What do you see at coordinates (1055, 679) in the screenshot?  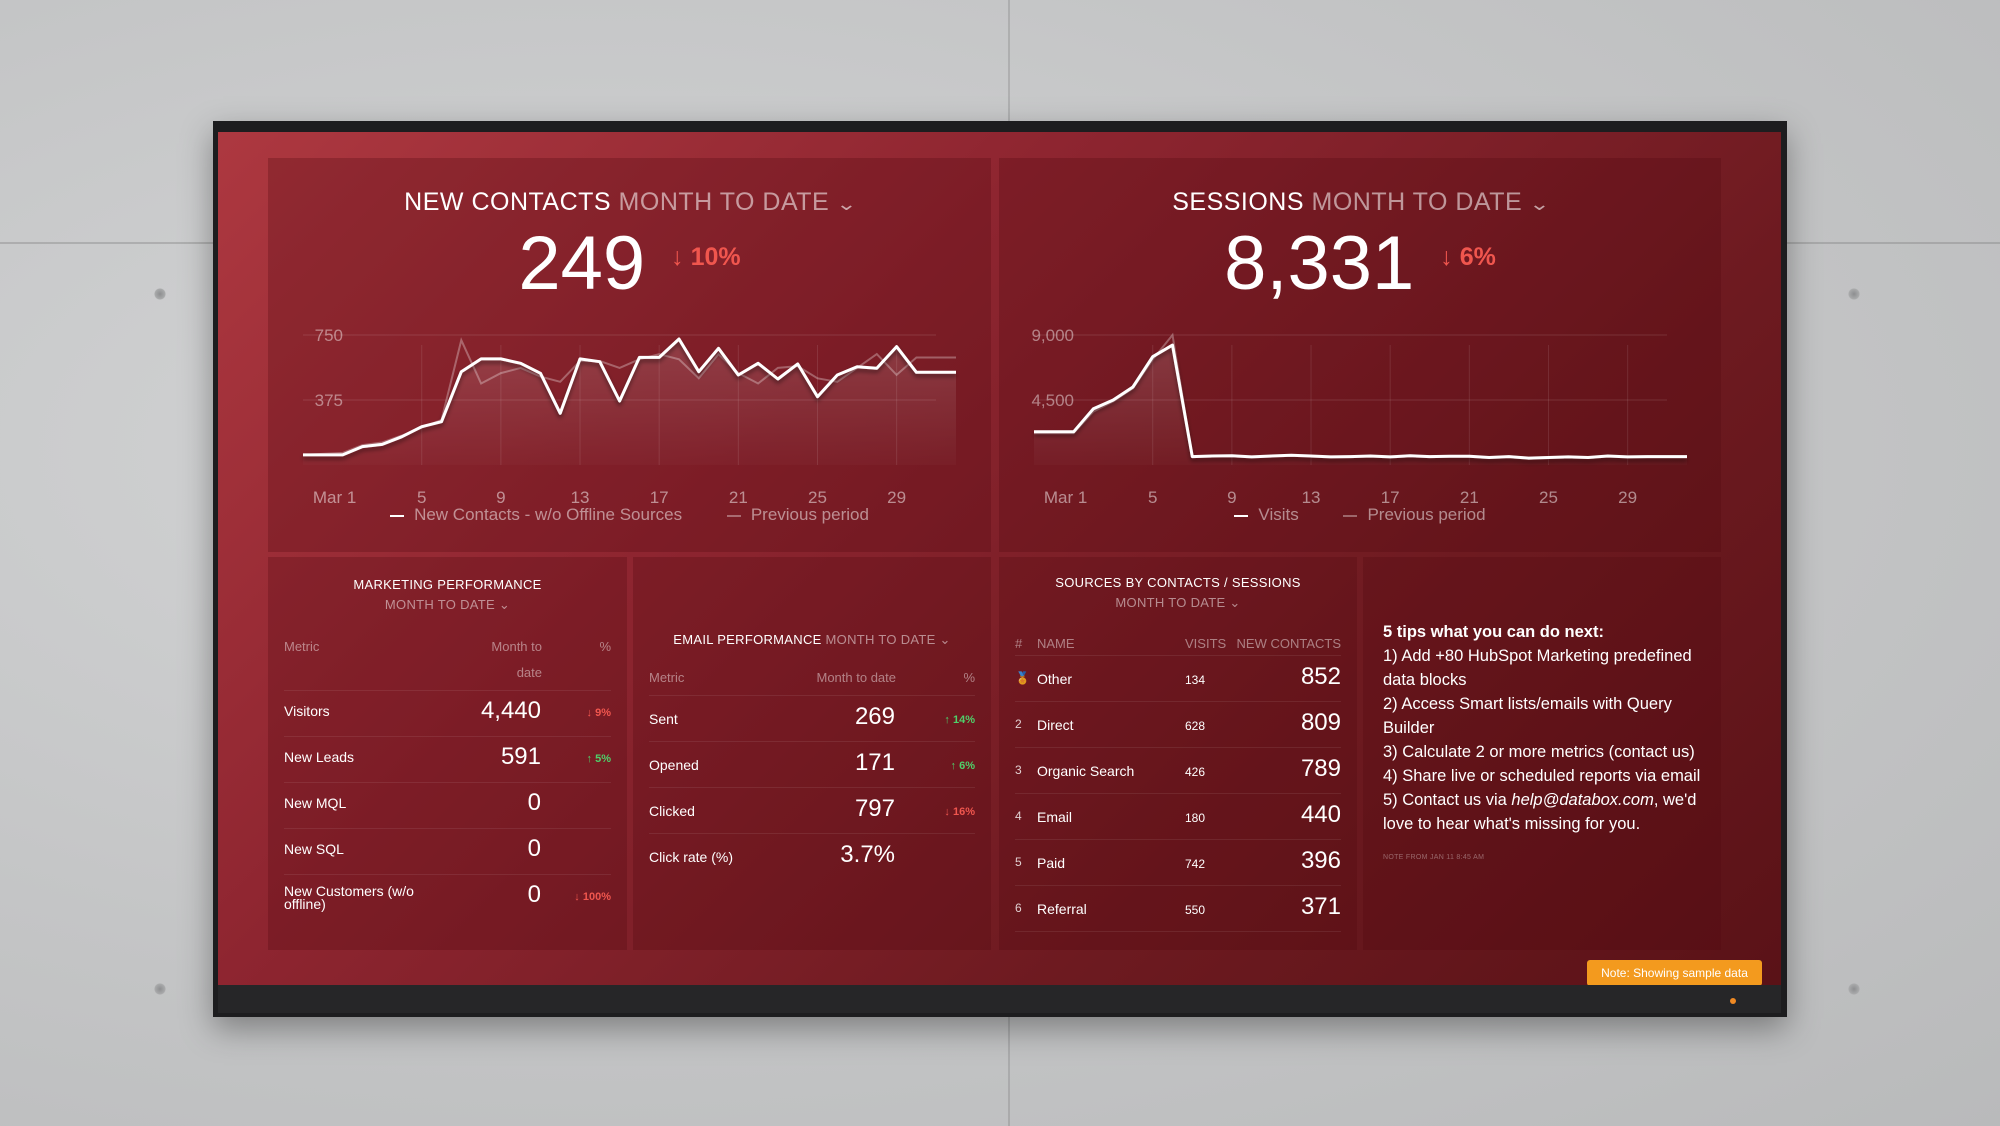 I see `source-name: Other` at bounding box center [1055, 679].